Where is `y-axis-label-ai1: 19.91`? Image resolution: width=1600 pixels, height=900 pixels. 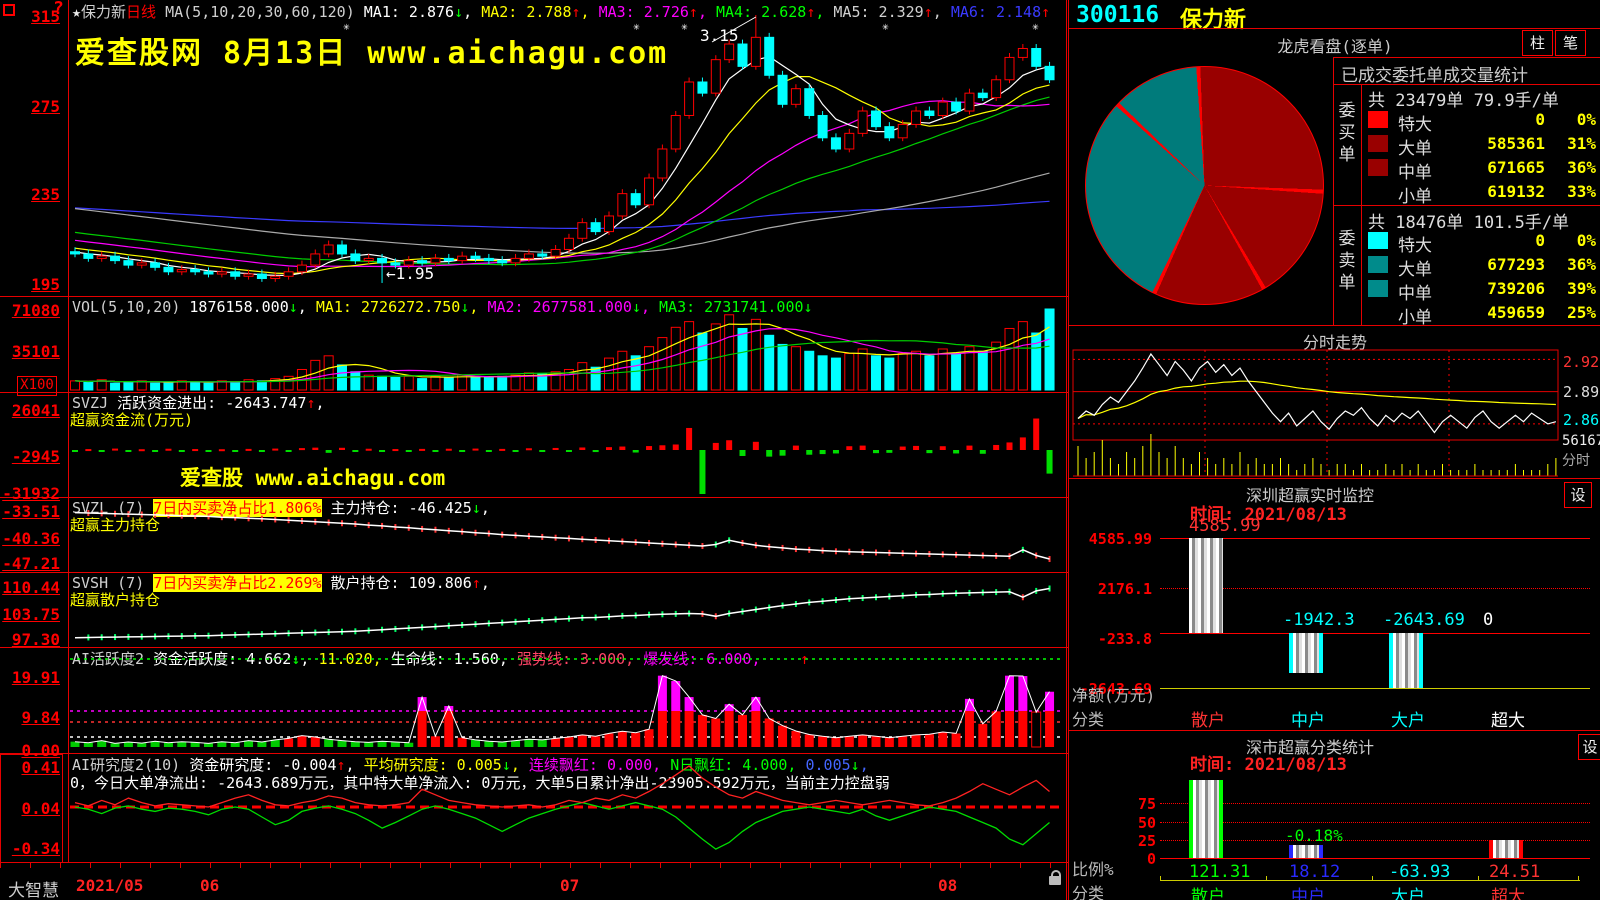
y-axis-label-ai1: 19.91 is located at coordinates (35, 677).